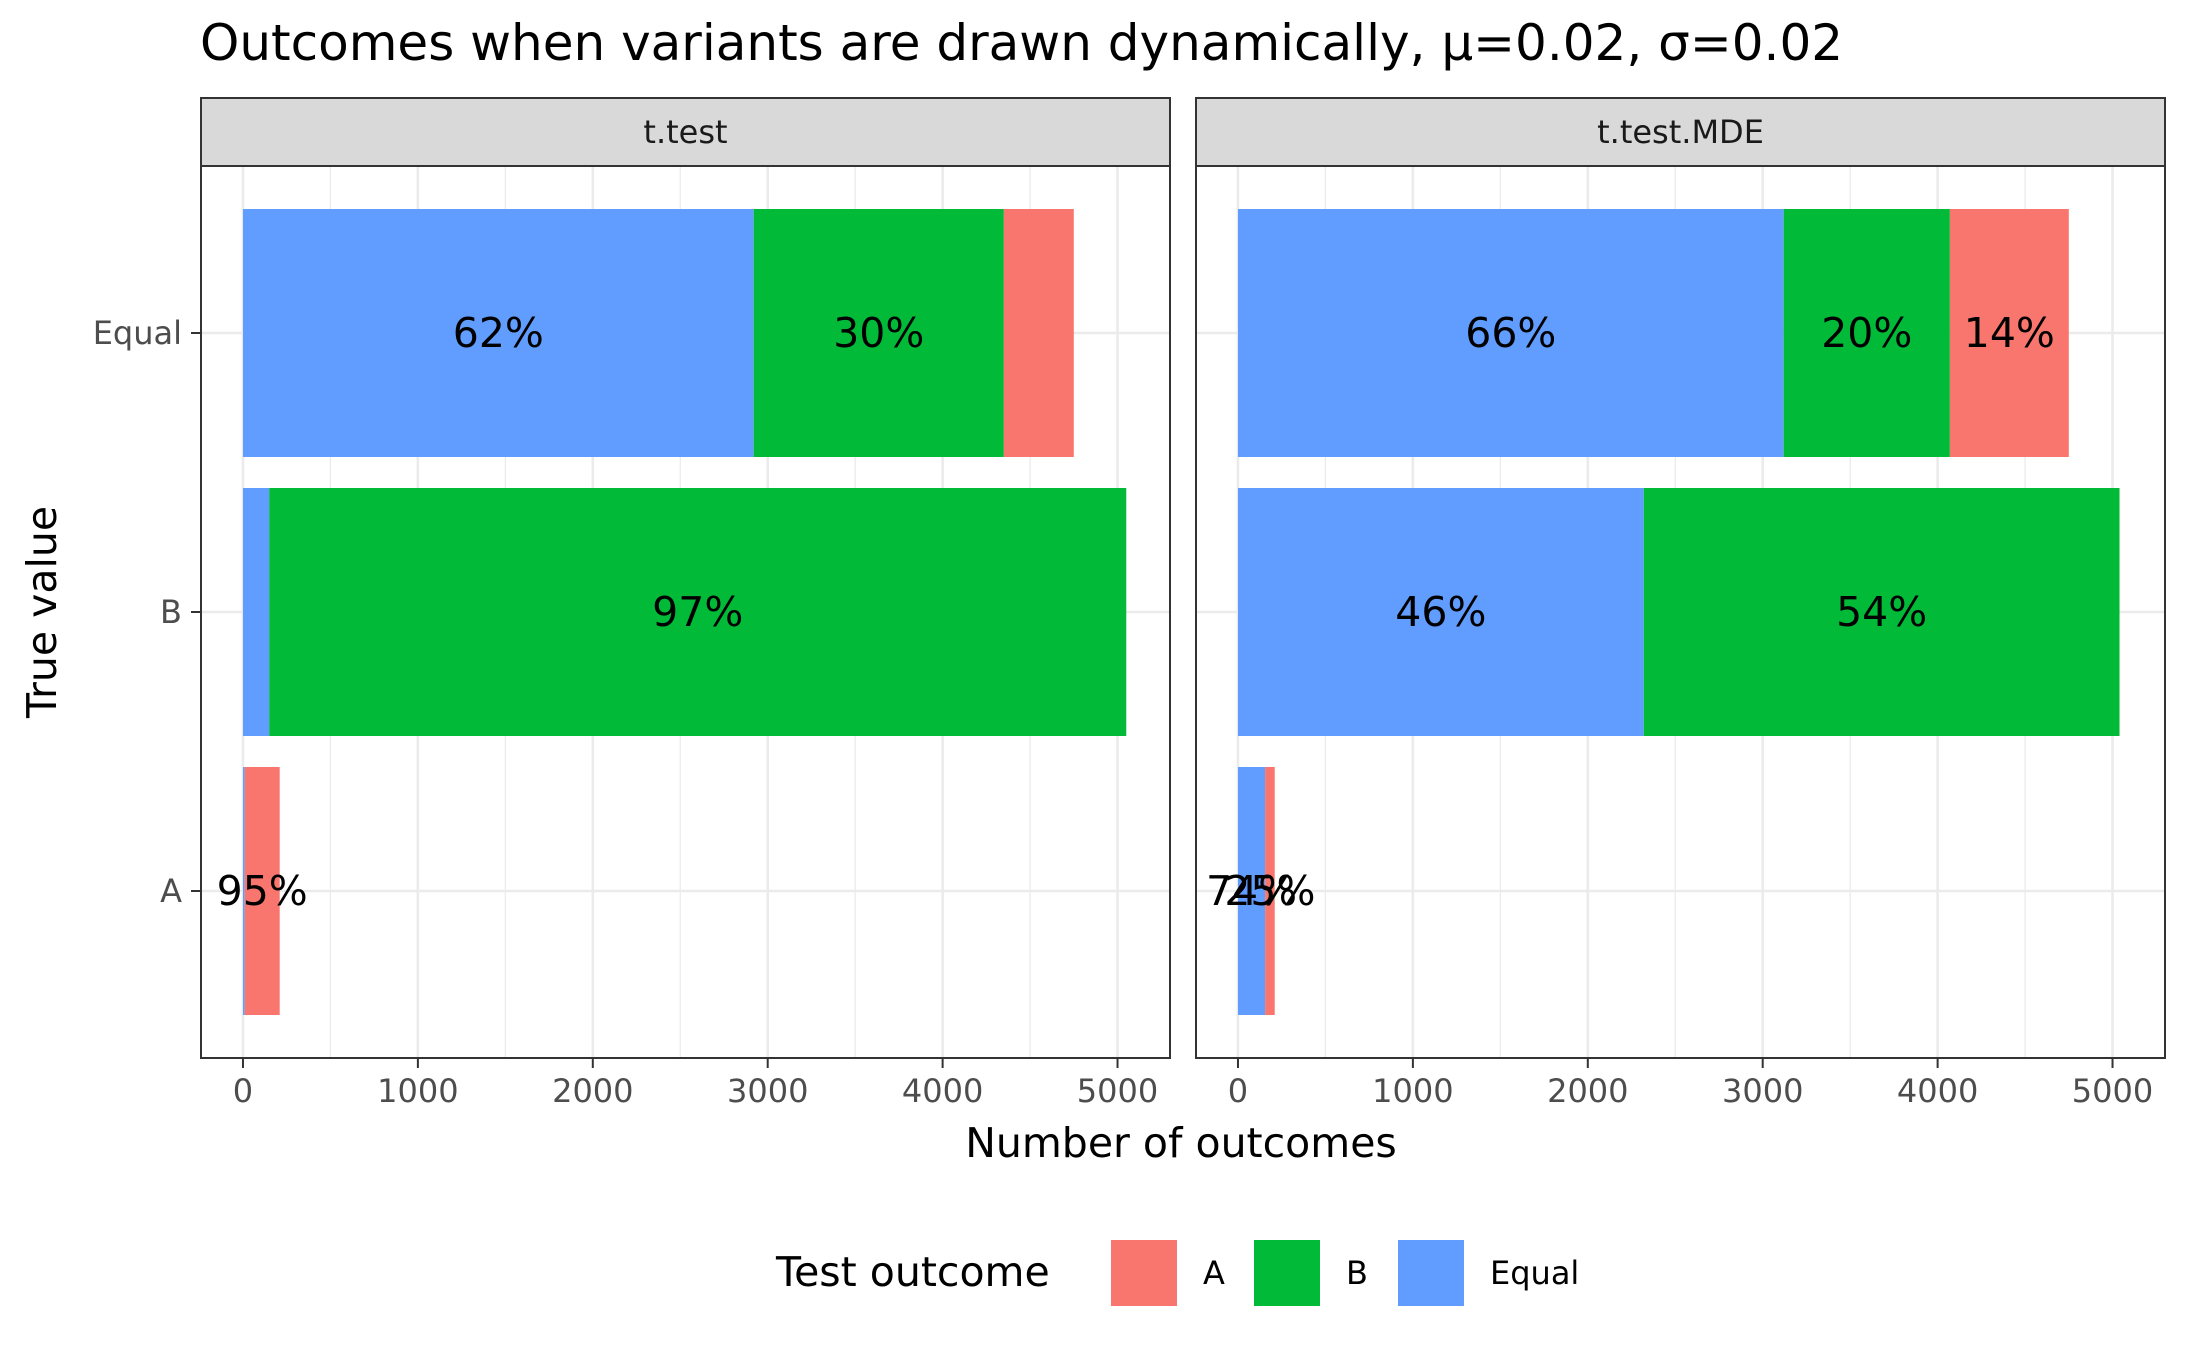  I want to click on legend-key-b, so click(1287, 1273).